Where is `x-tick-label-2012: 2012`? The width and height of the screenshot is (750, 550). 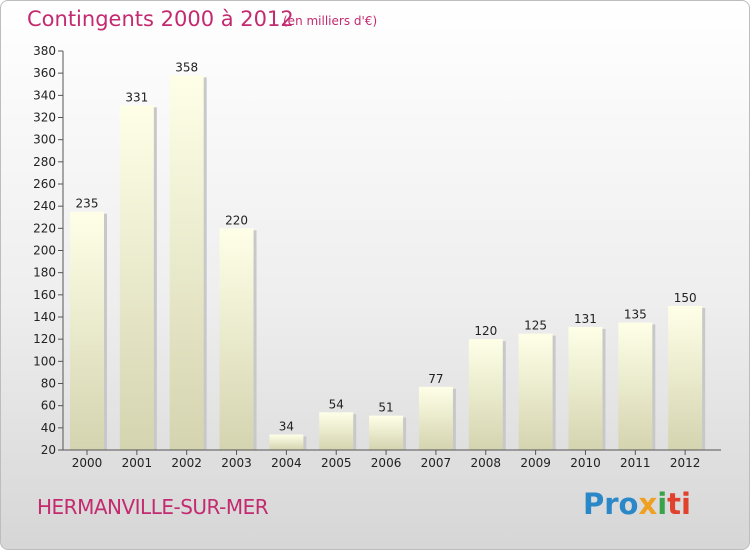
x-tick-label-2012: 2012 is located at coordinates (685, 463).